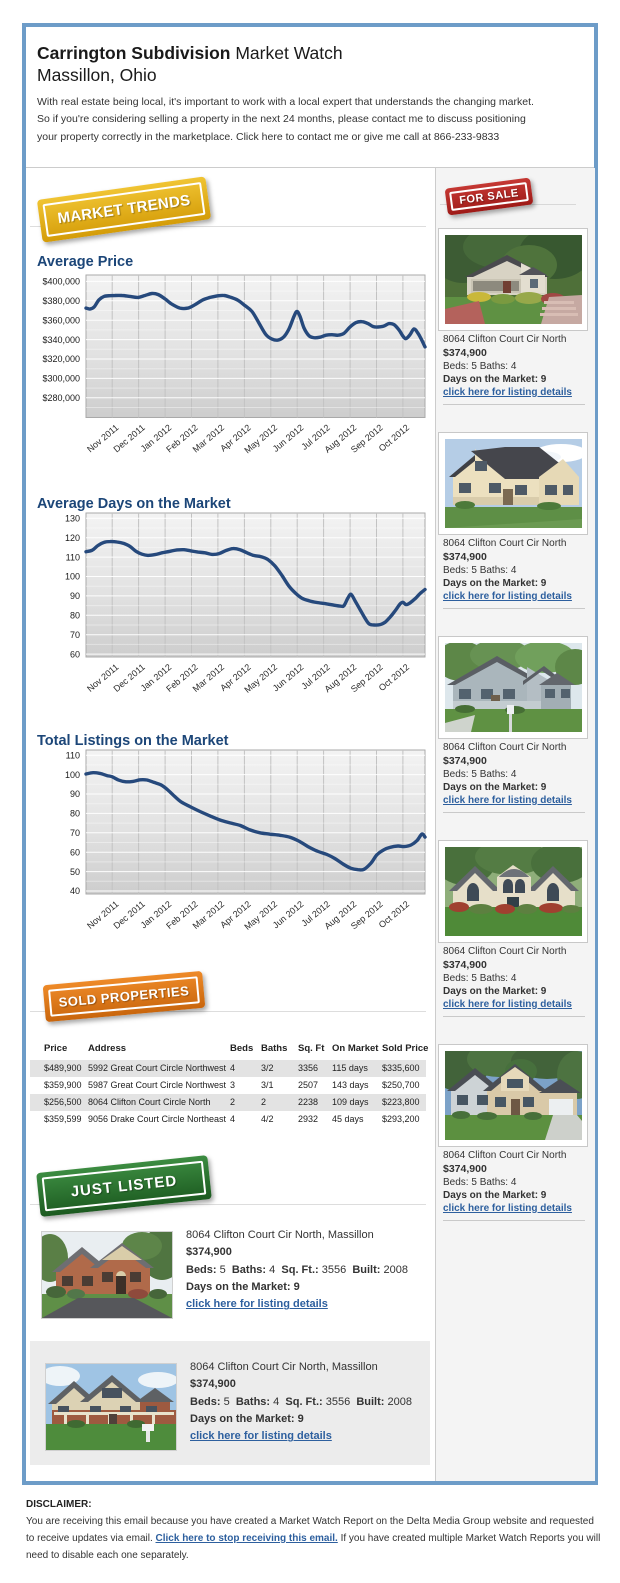 The width and height of the screenshot is (620, 1583). Describe the element at coordinates (72, 538) in the screenshot. I see `svg-text: 120` at that location.